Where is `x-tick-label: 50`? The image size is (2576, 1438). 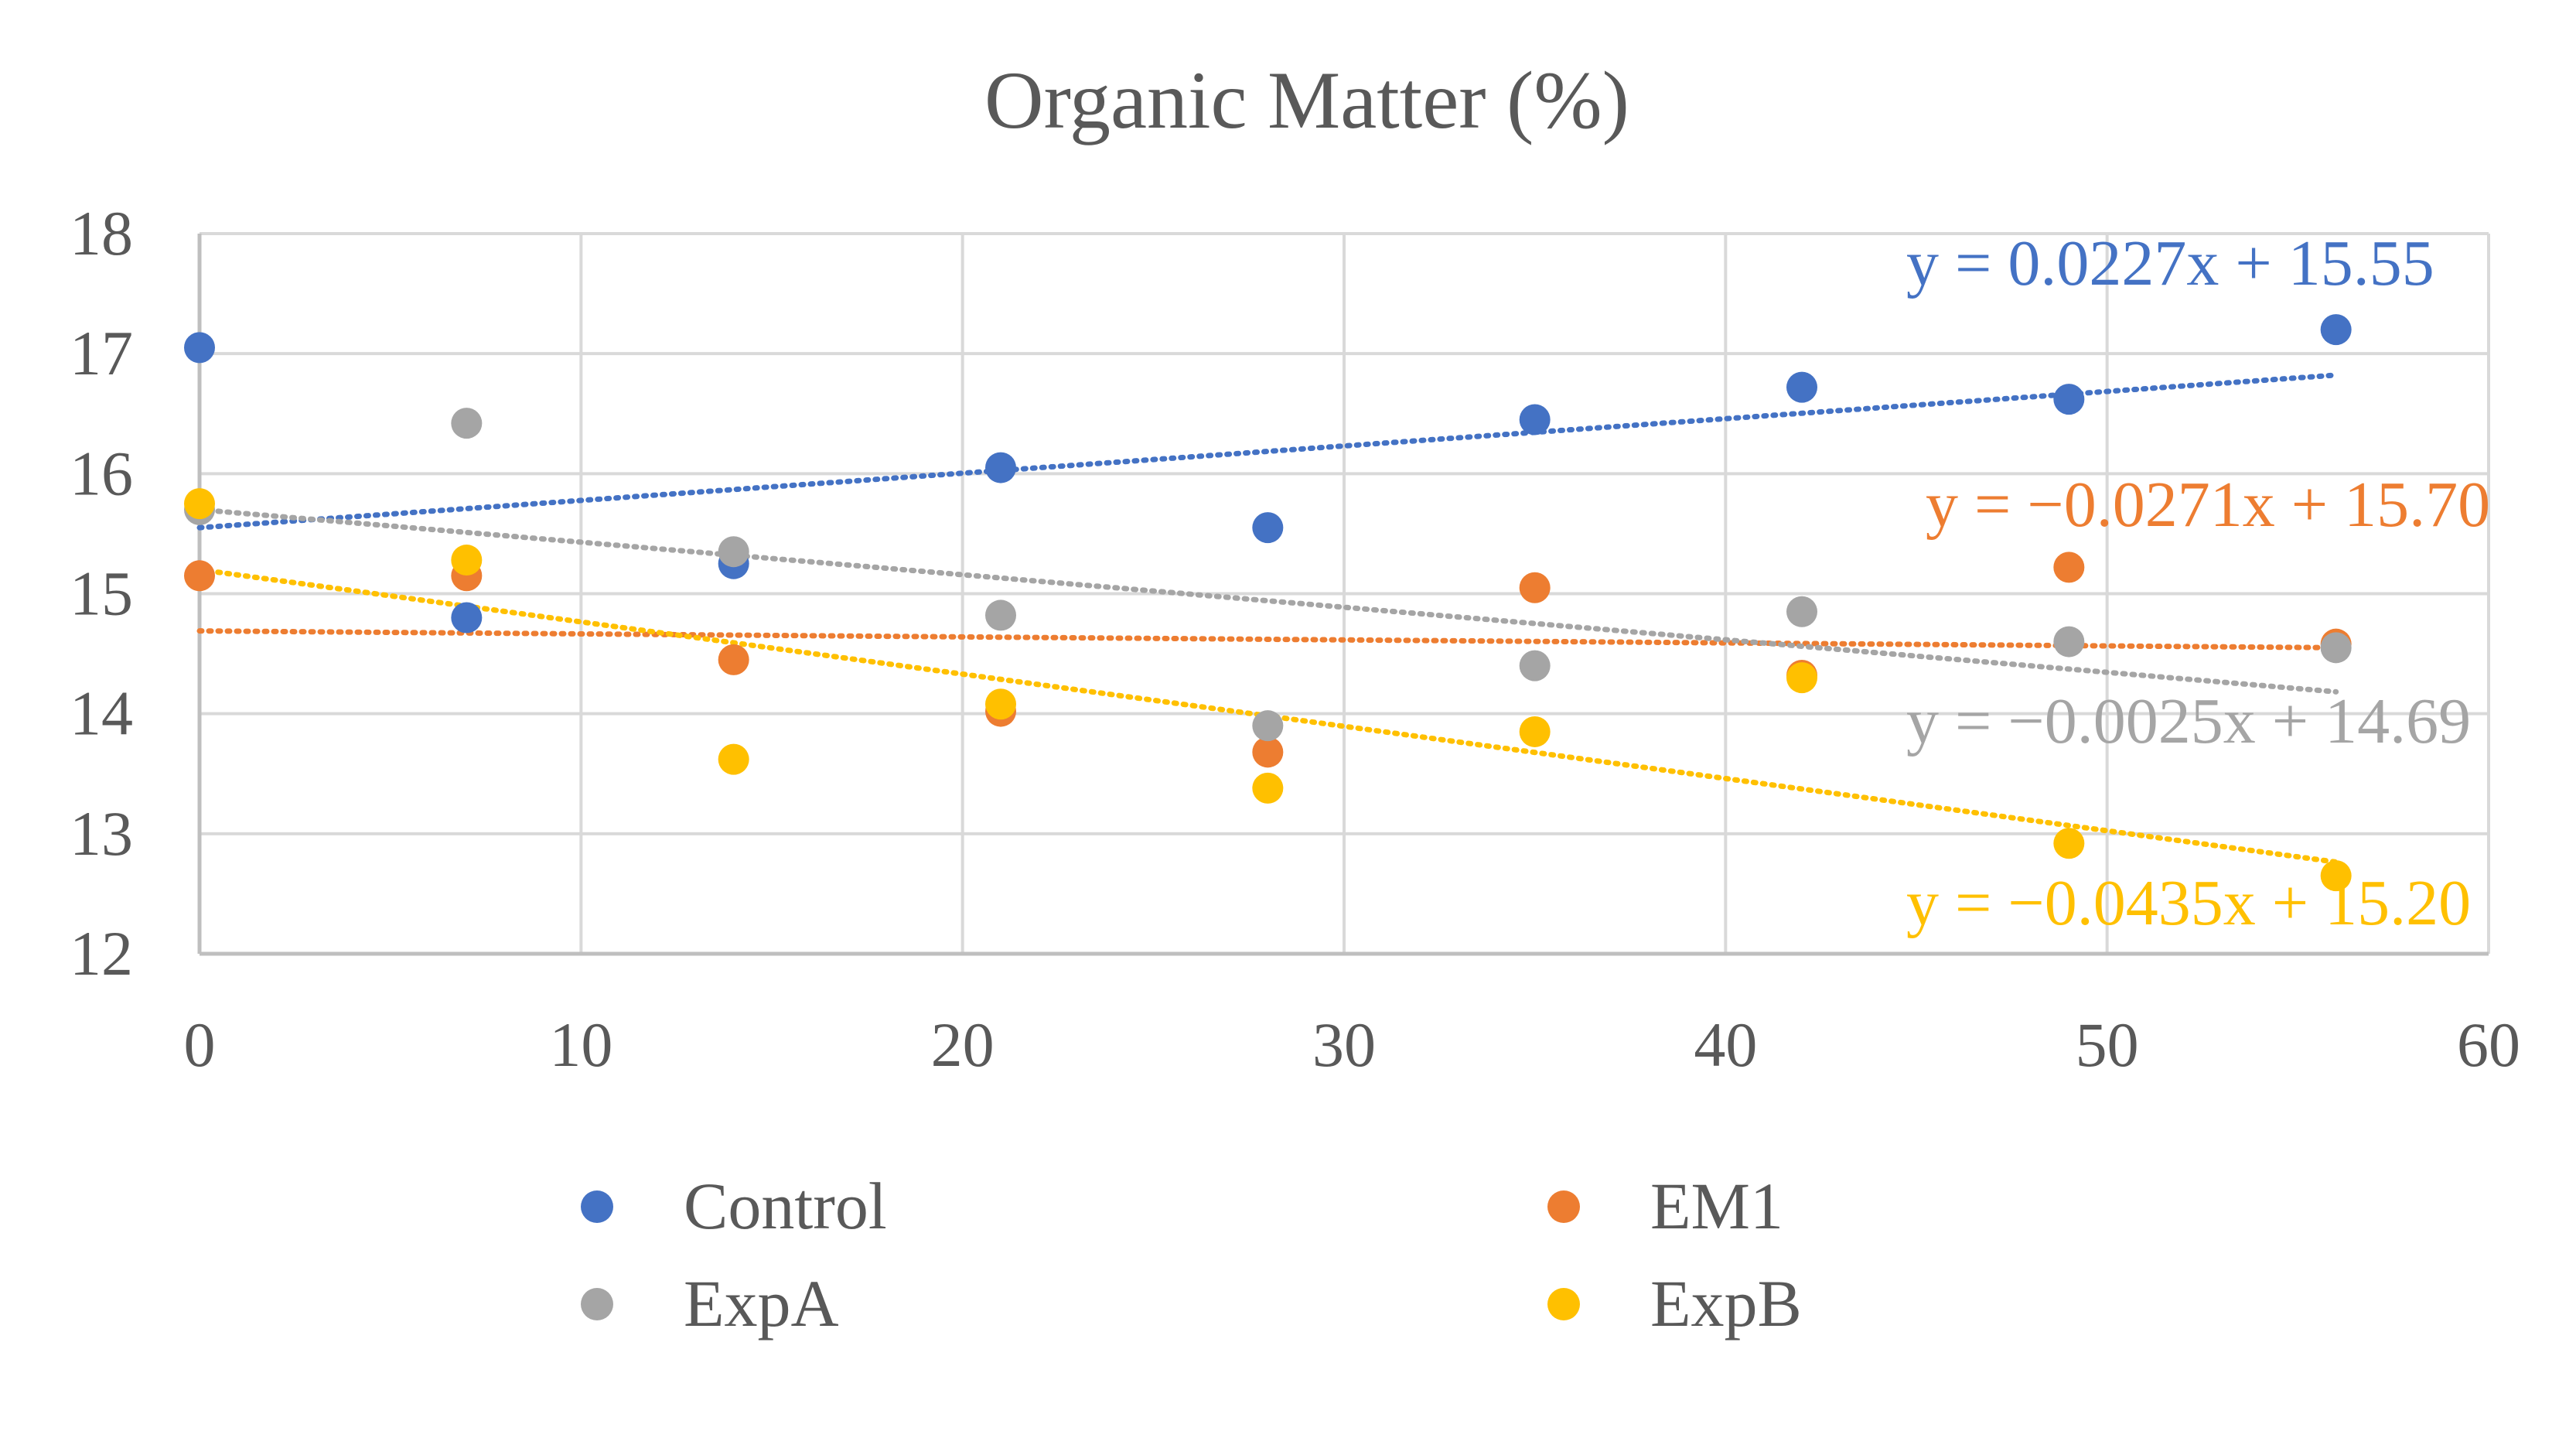
x-tick-label: 50 is located at coordinates (2107, 1044).